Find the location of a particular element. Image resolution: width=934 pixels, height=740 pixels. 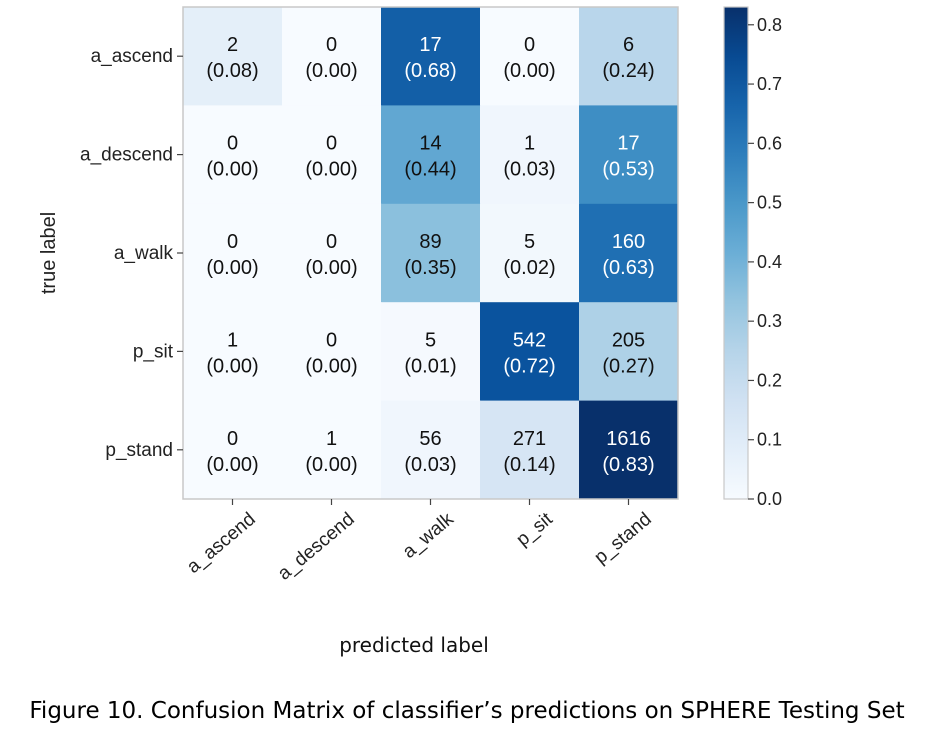

colorbar-tick-label: 0.7 is located at coordinates (769, 84).